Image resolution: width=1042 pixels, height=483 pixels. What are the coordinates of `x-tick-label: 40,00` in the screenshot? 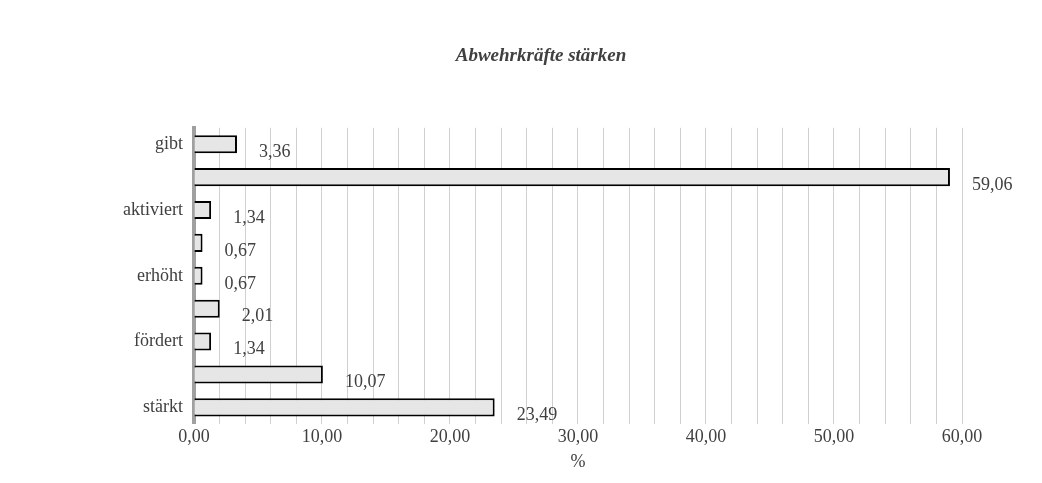 It's located at (706, 436).